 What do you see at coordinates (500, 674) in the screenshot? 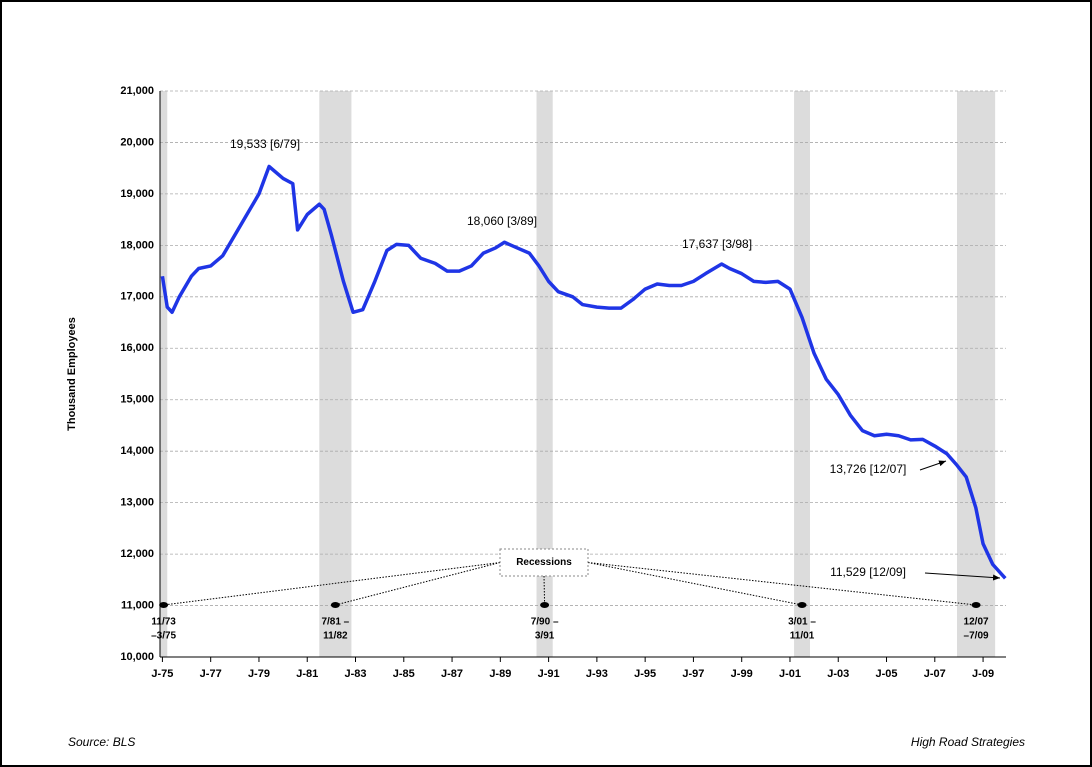
I see `x-tick-label: J-89` at bounding box center [500, 674].